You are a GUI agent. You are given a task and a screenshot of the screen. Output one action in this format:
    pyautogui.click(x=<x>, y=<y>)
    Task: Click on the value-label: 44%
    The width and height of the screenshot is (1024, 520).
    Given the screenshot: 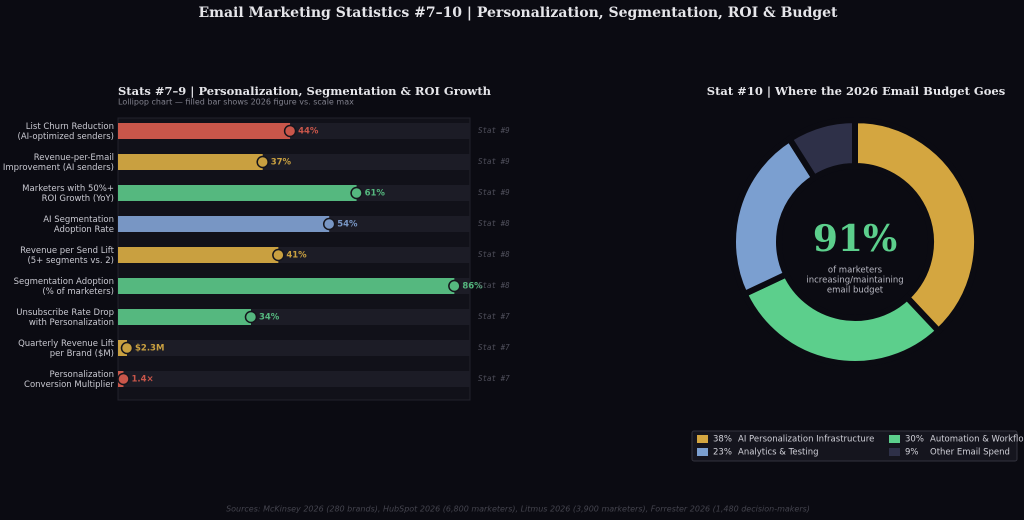 What is the action you would take?
    pyautogui.click(x=308, y=132)
    